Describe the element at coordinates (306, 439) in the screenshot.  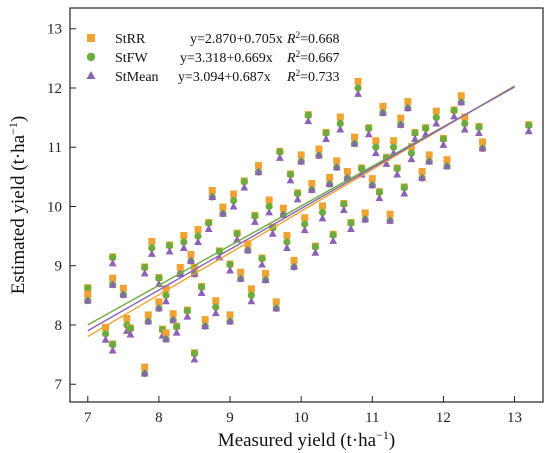
I see `x-axis-title: Measured yield (t·ha−1)` at that location.